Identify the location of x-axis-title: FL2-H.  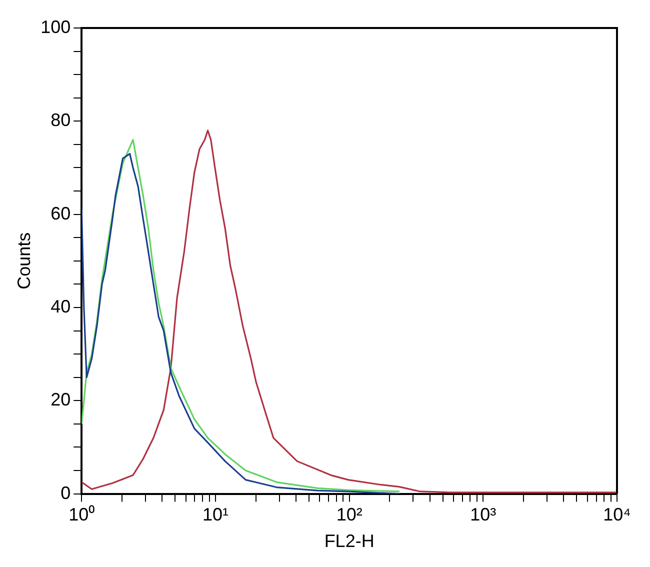
(349, 541).